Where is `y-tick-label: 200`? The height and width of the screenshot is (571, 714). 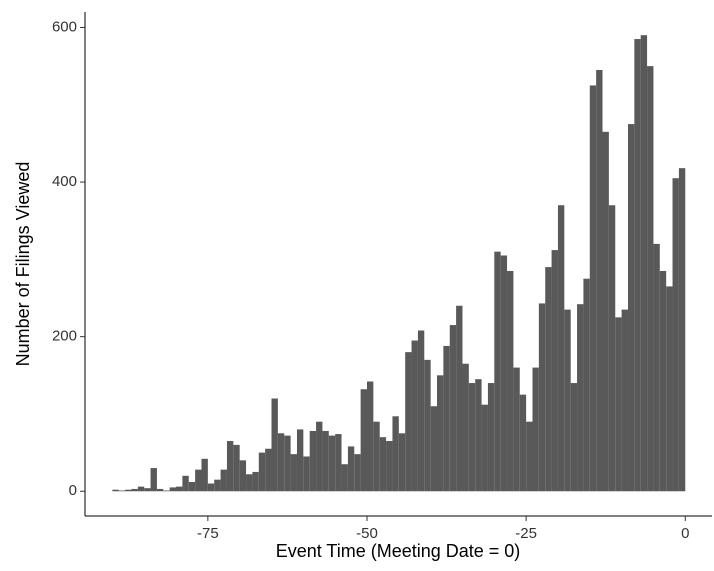 y-tick-label: 200 is located at coordinates (64, 336).